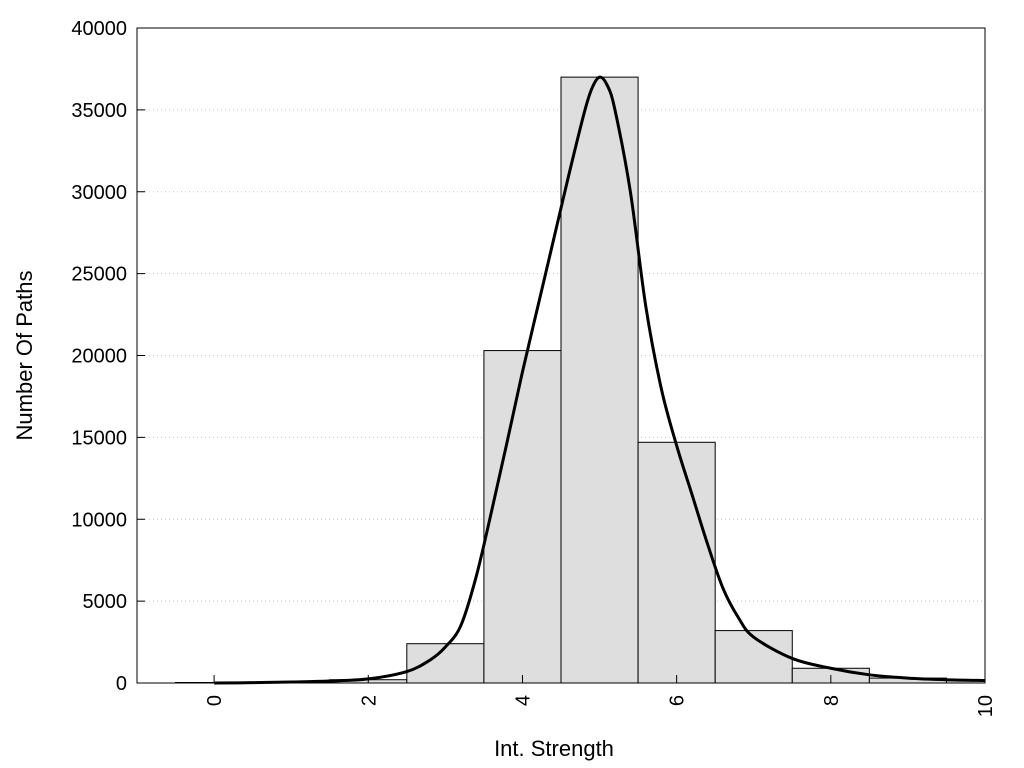  Describe the element at coordinates (554, 748) in the screenshot. I see `x-axis-label: Int. Strength` at that location.